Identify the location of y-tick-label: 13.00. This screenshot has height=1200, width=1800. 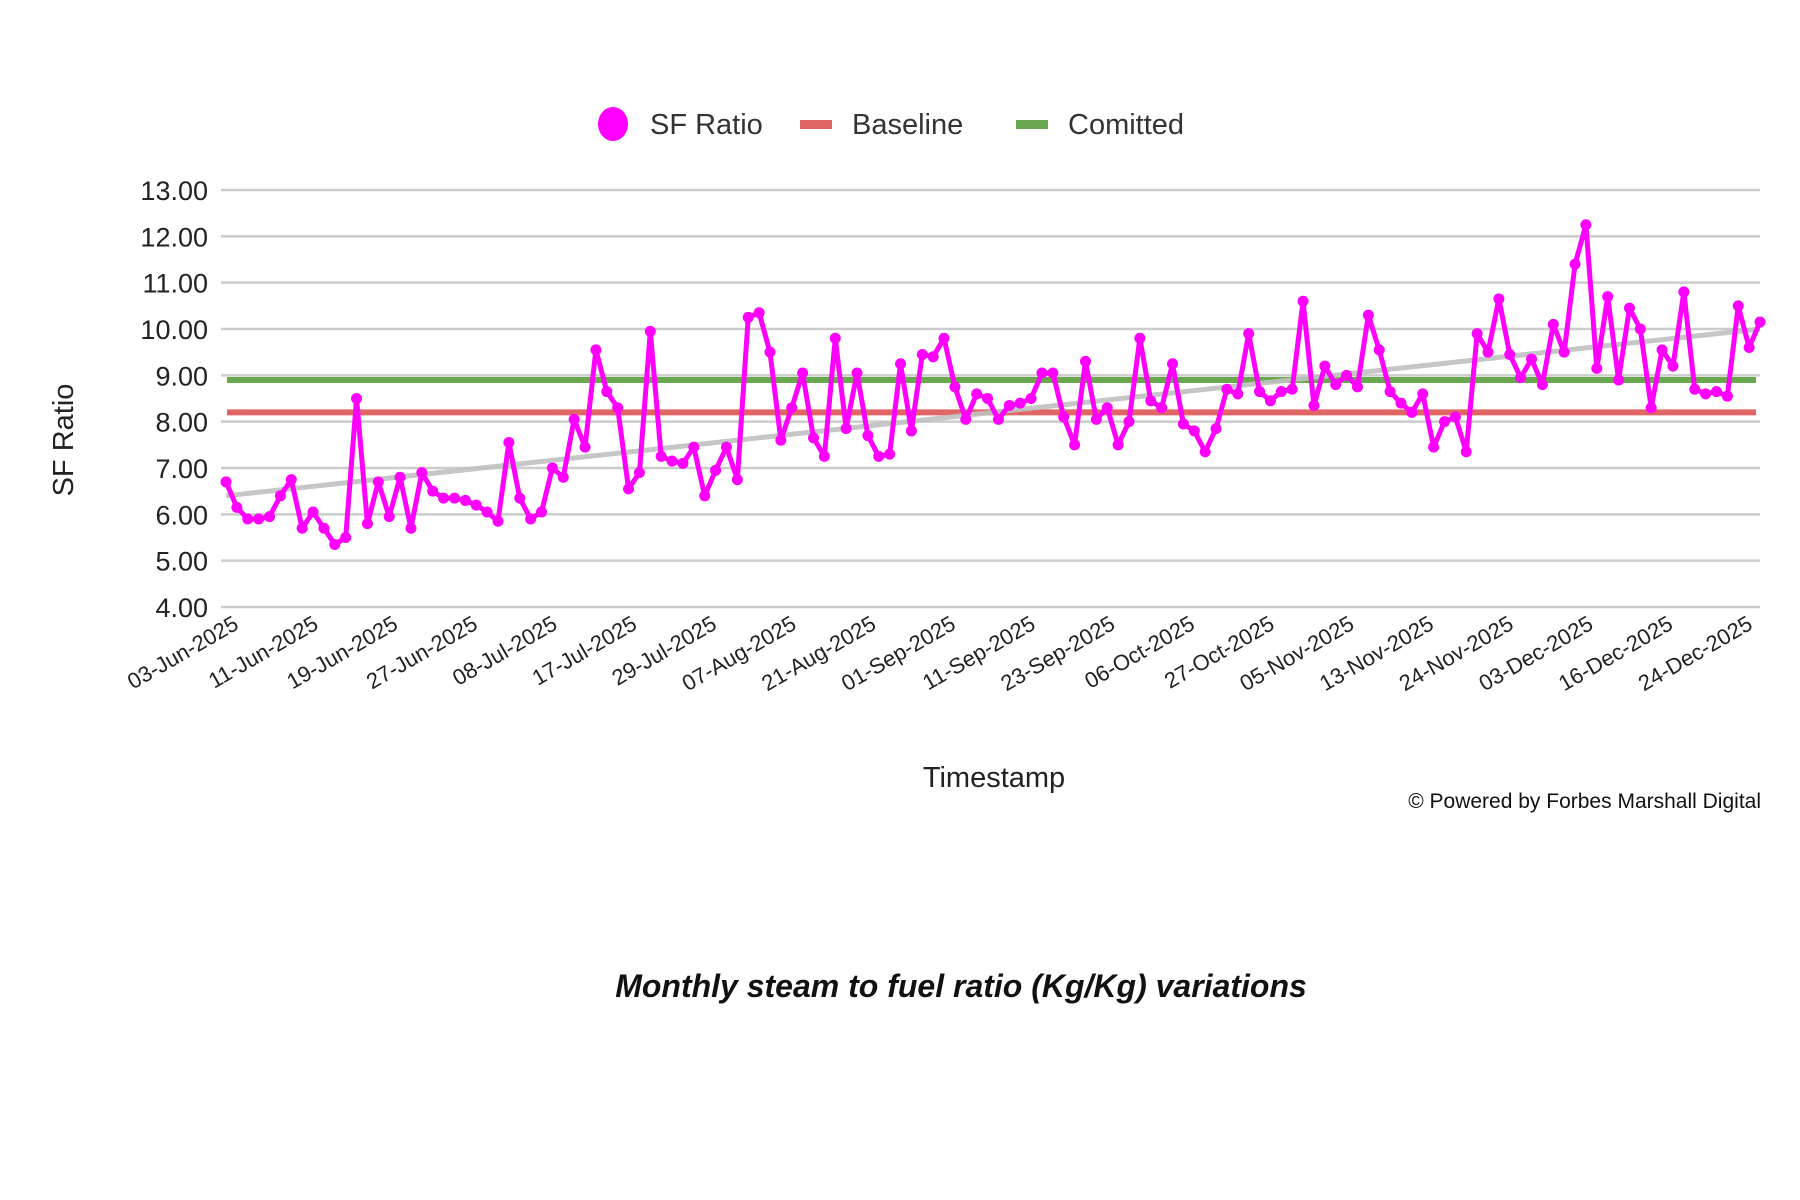
(174, 191).